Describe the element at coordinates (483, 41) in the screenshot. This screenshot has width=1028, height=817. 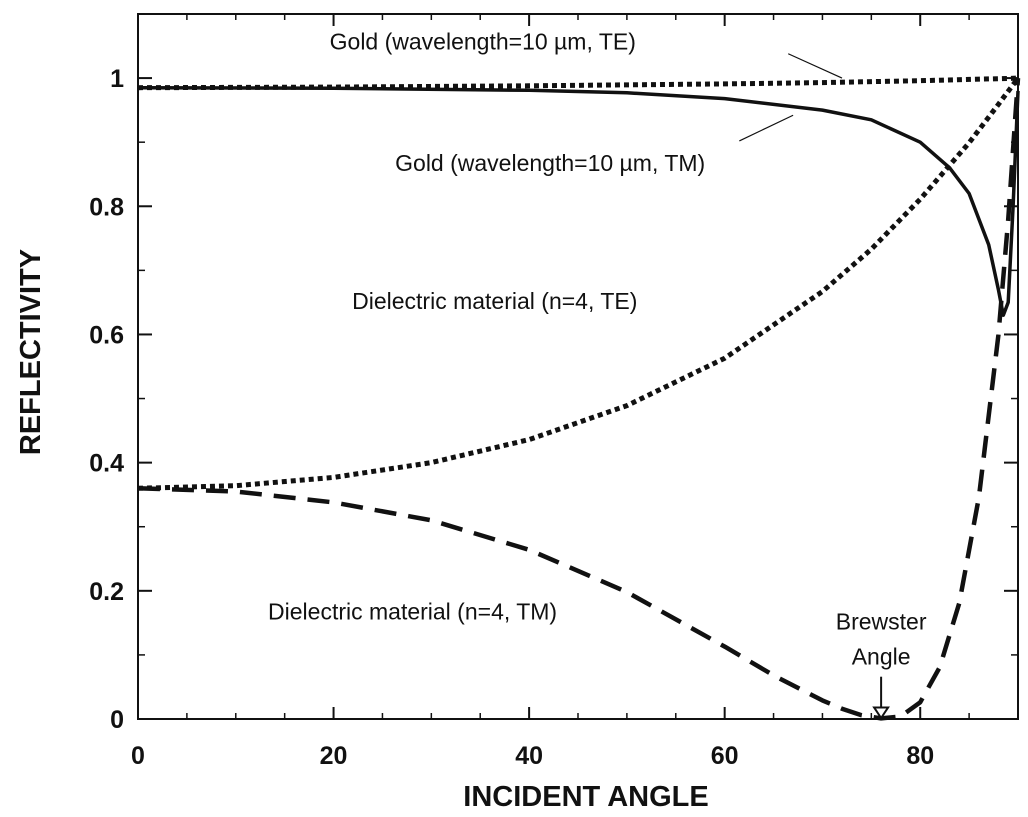
I see `annotation-gold-wavelength-10-m-te: Gold (wavelength=10 µm, TE)` at that location.